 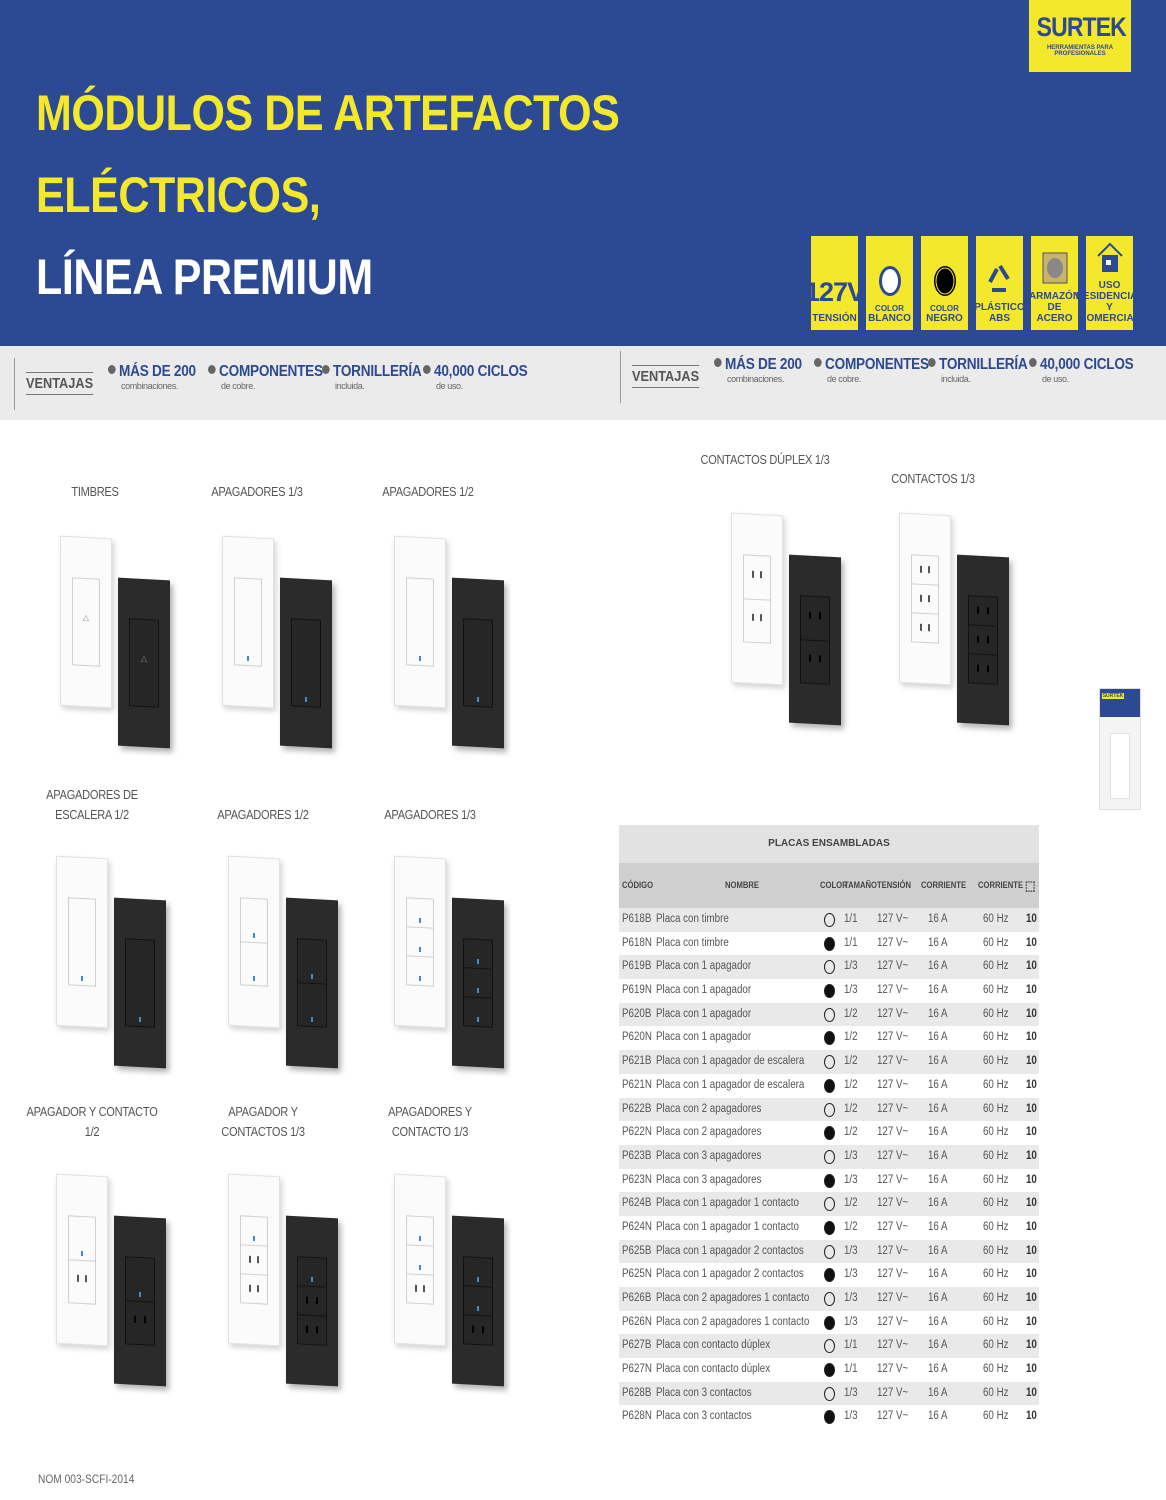 What do you see at coordinates (265, 372) in the screenshot?
I see `ventaja-title: COMPONENTES` at bounding box center [265, 372].